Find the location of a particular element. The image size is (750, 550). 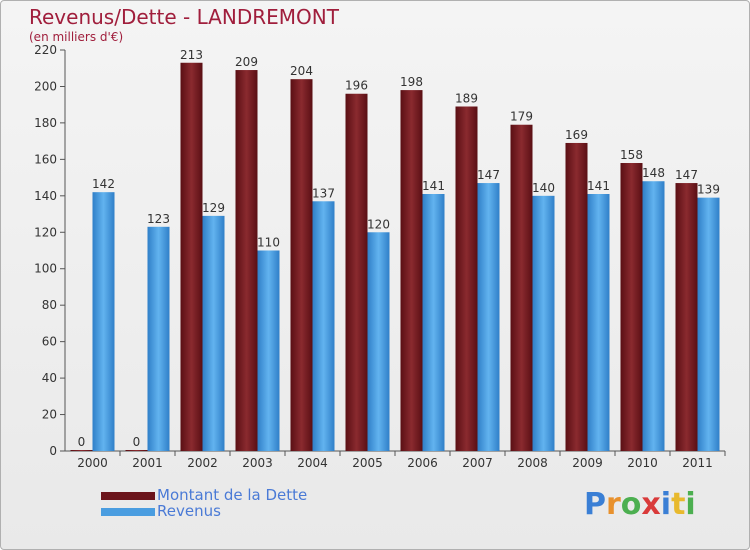

data-label-revenus: 140 is located at coordinates (543, 188).